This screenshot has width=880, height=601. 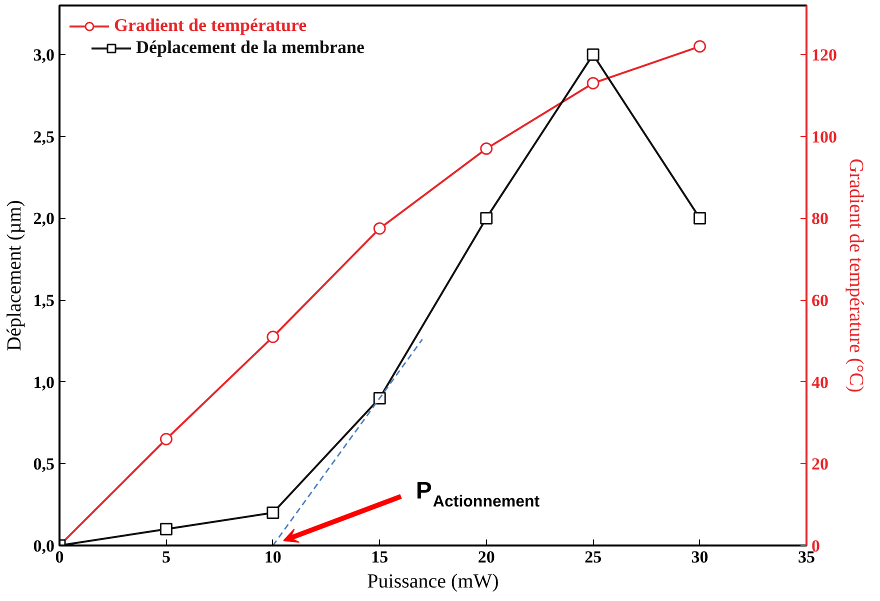 What do you see at coordinates (43, 546) in the screenshot?
I see `y-tick-label: 0,0` at bounding box center [43, 546].